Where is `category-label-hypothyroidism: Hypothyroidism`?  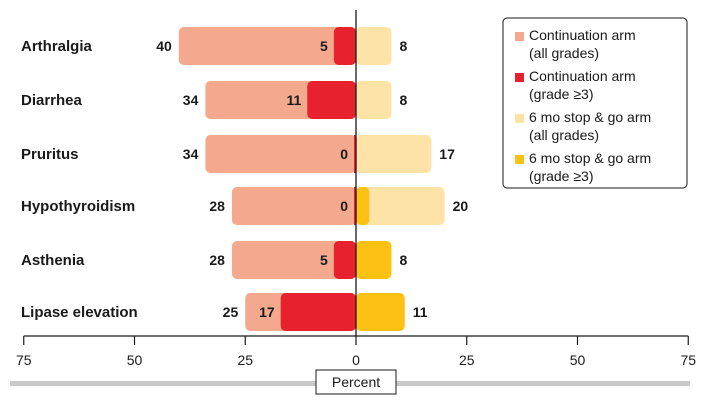
category-label-hypothyroidism: Hypothyroidism is located at coordinates (78, 206).